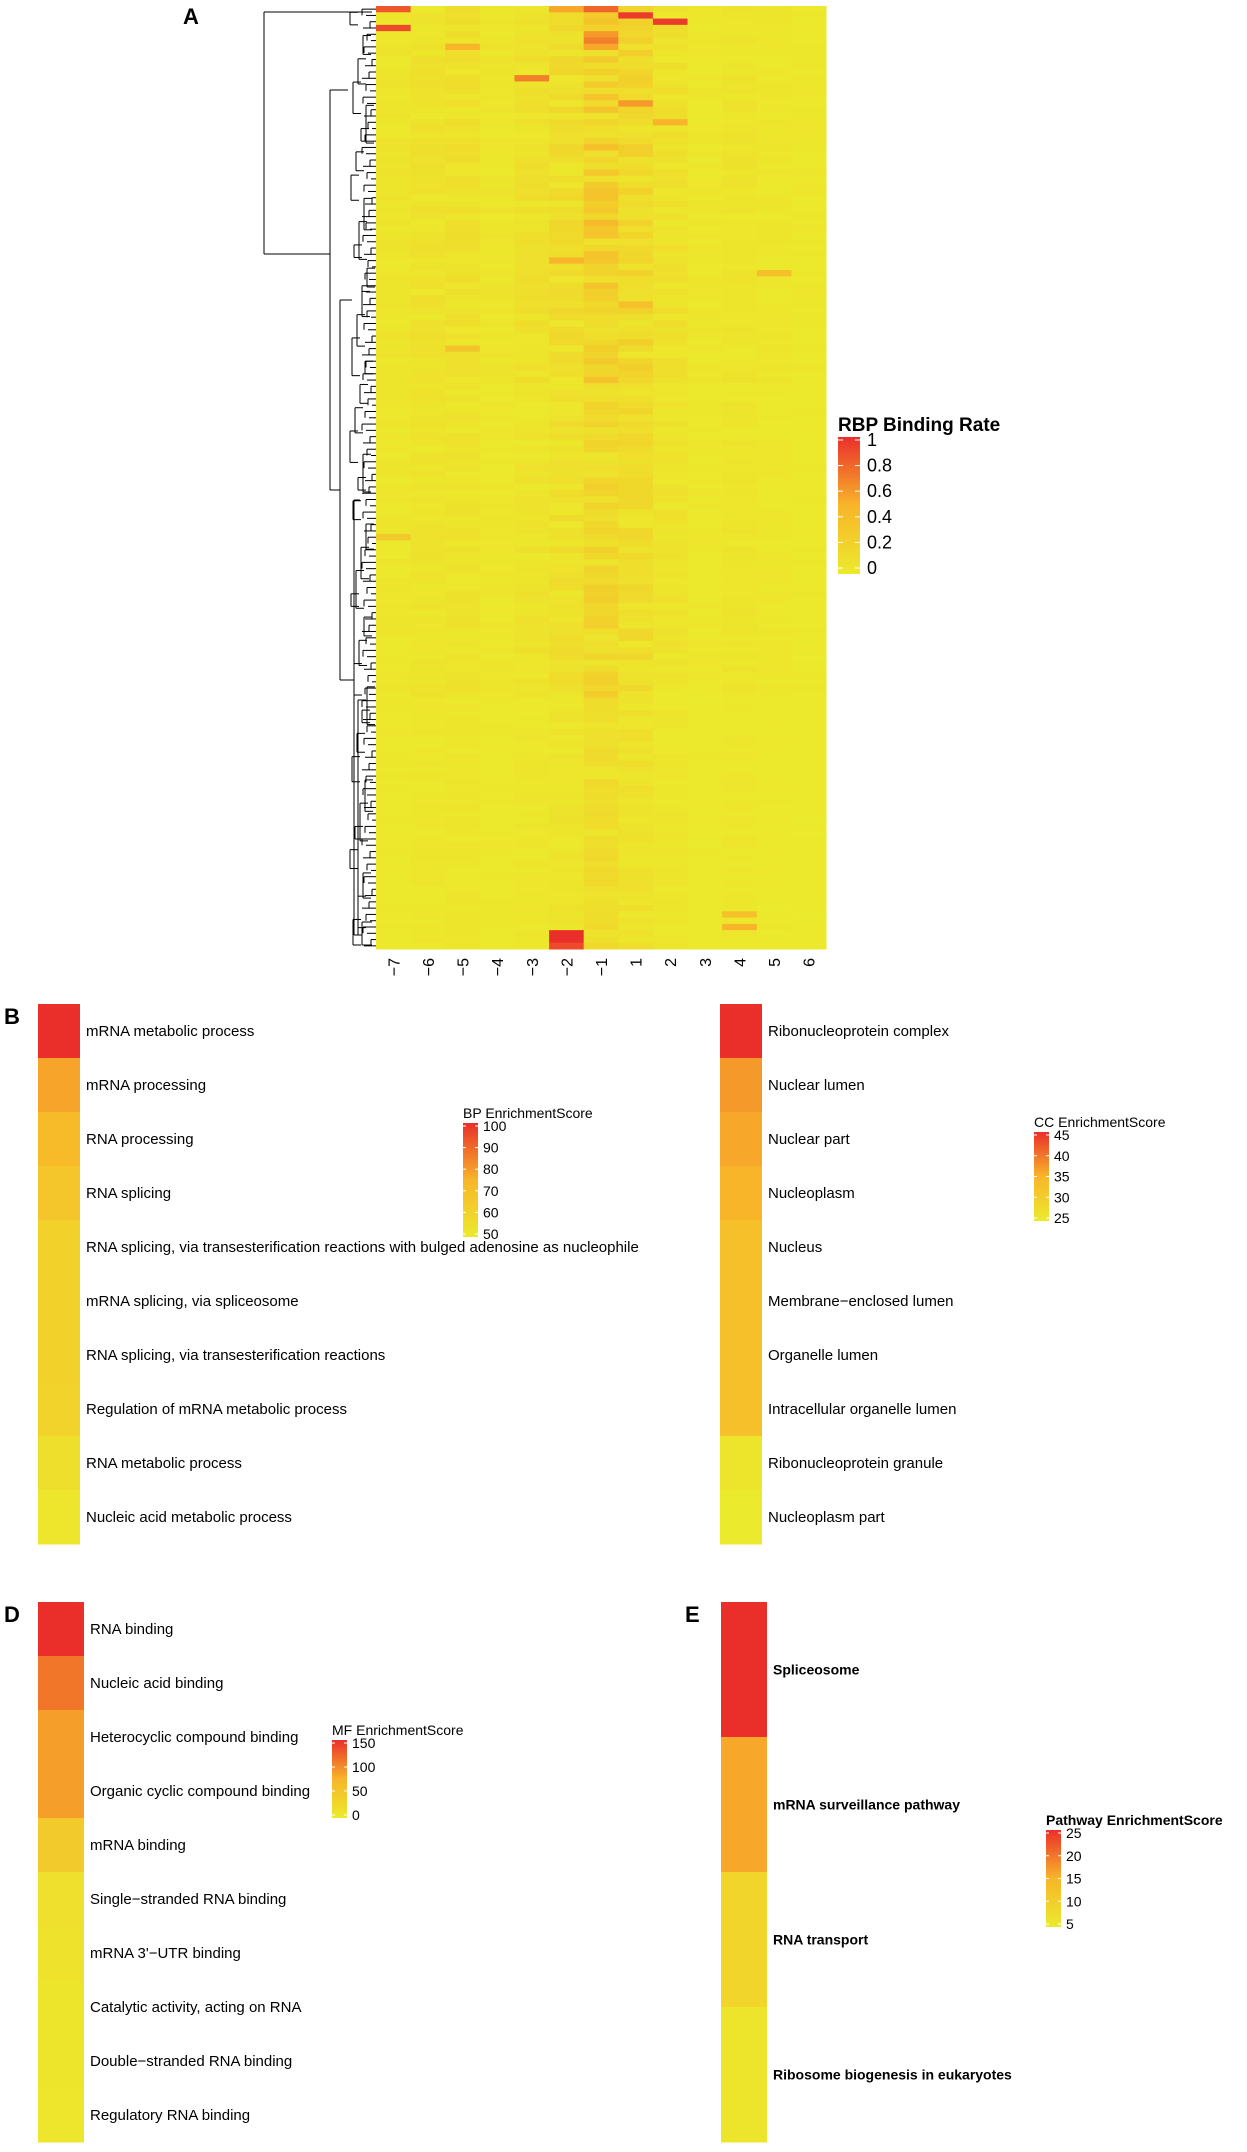 The height and width of the screenshot is (2152, 1247). What do you see at coordinates (12, 1016) in the screenshot?
I see `panel-b-letter: B` at bounding box center [12, 1016].